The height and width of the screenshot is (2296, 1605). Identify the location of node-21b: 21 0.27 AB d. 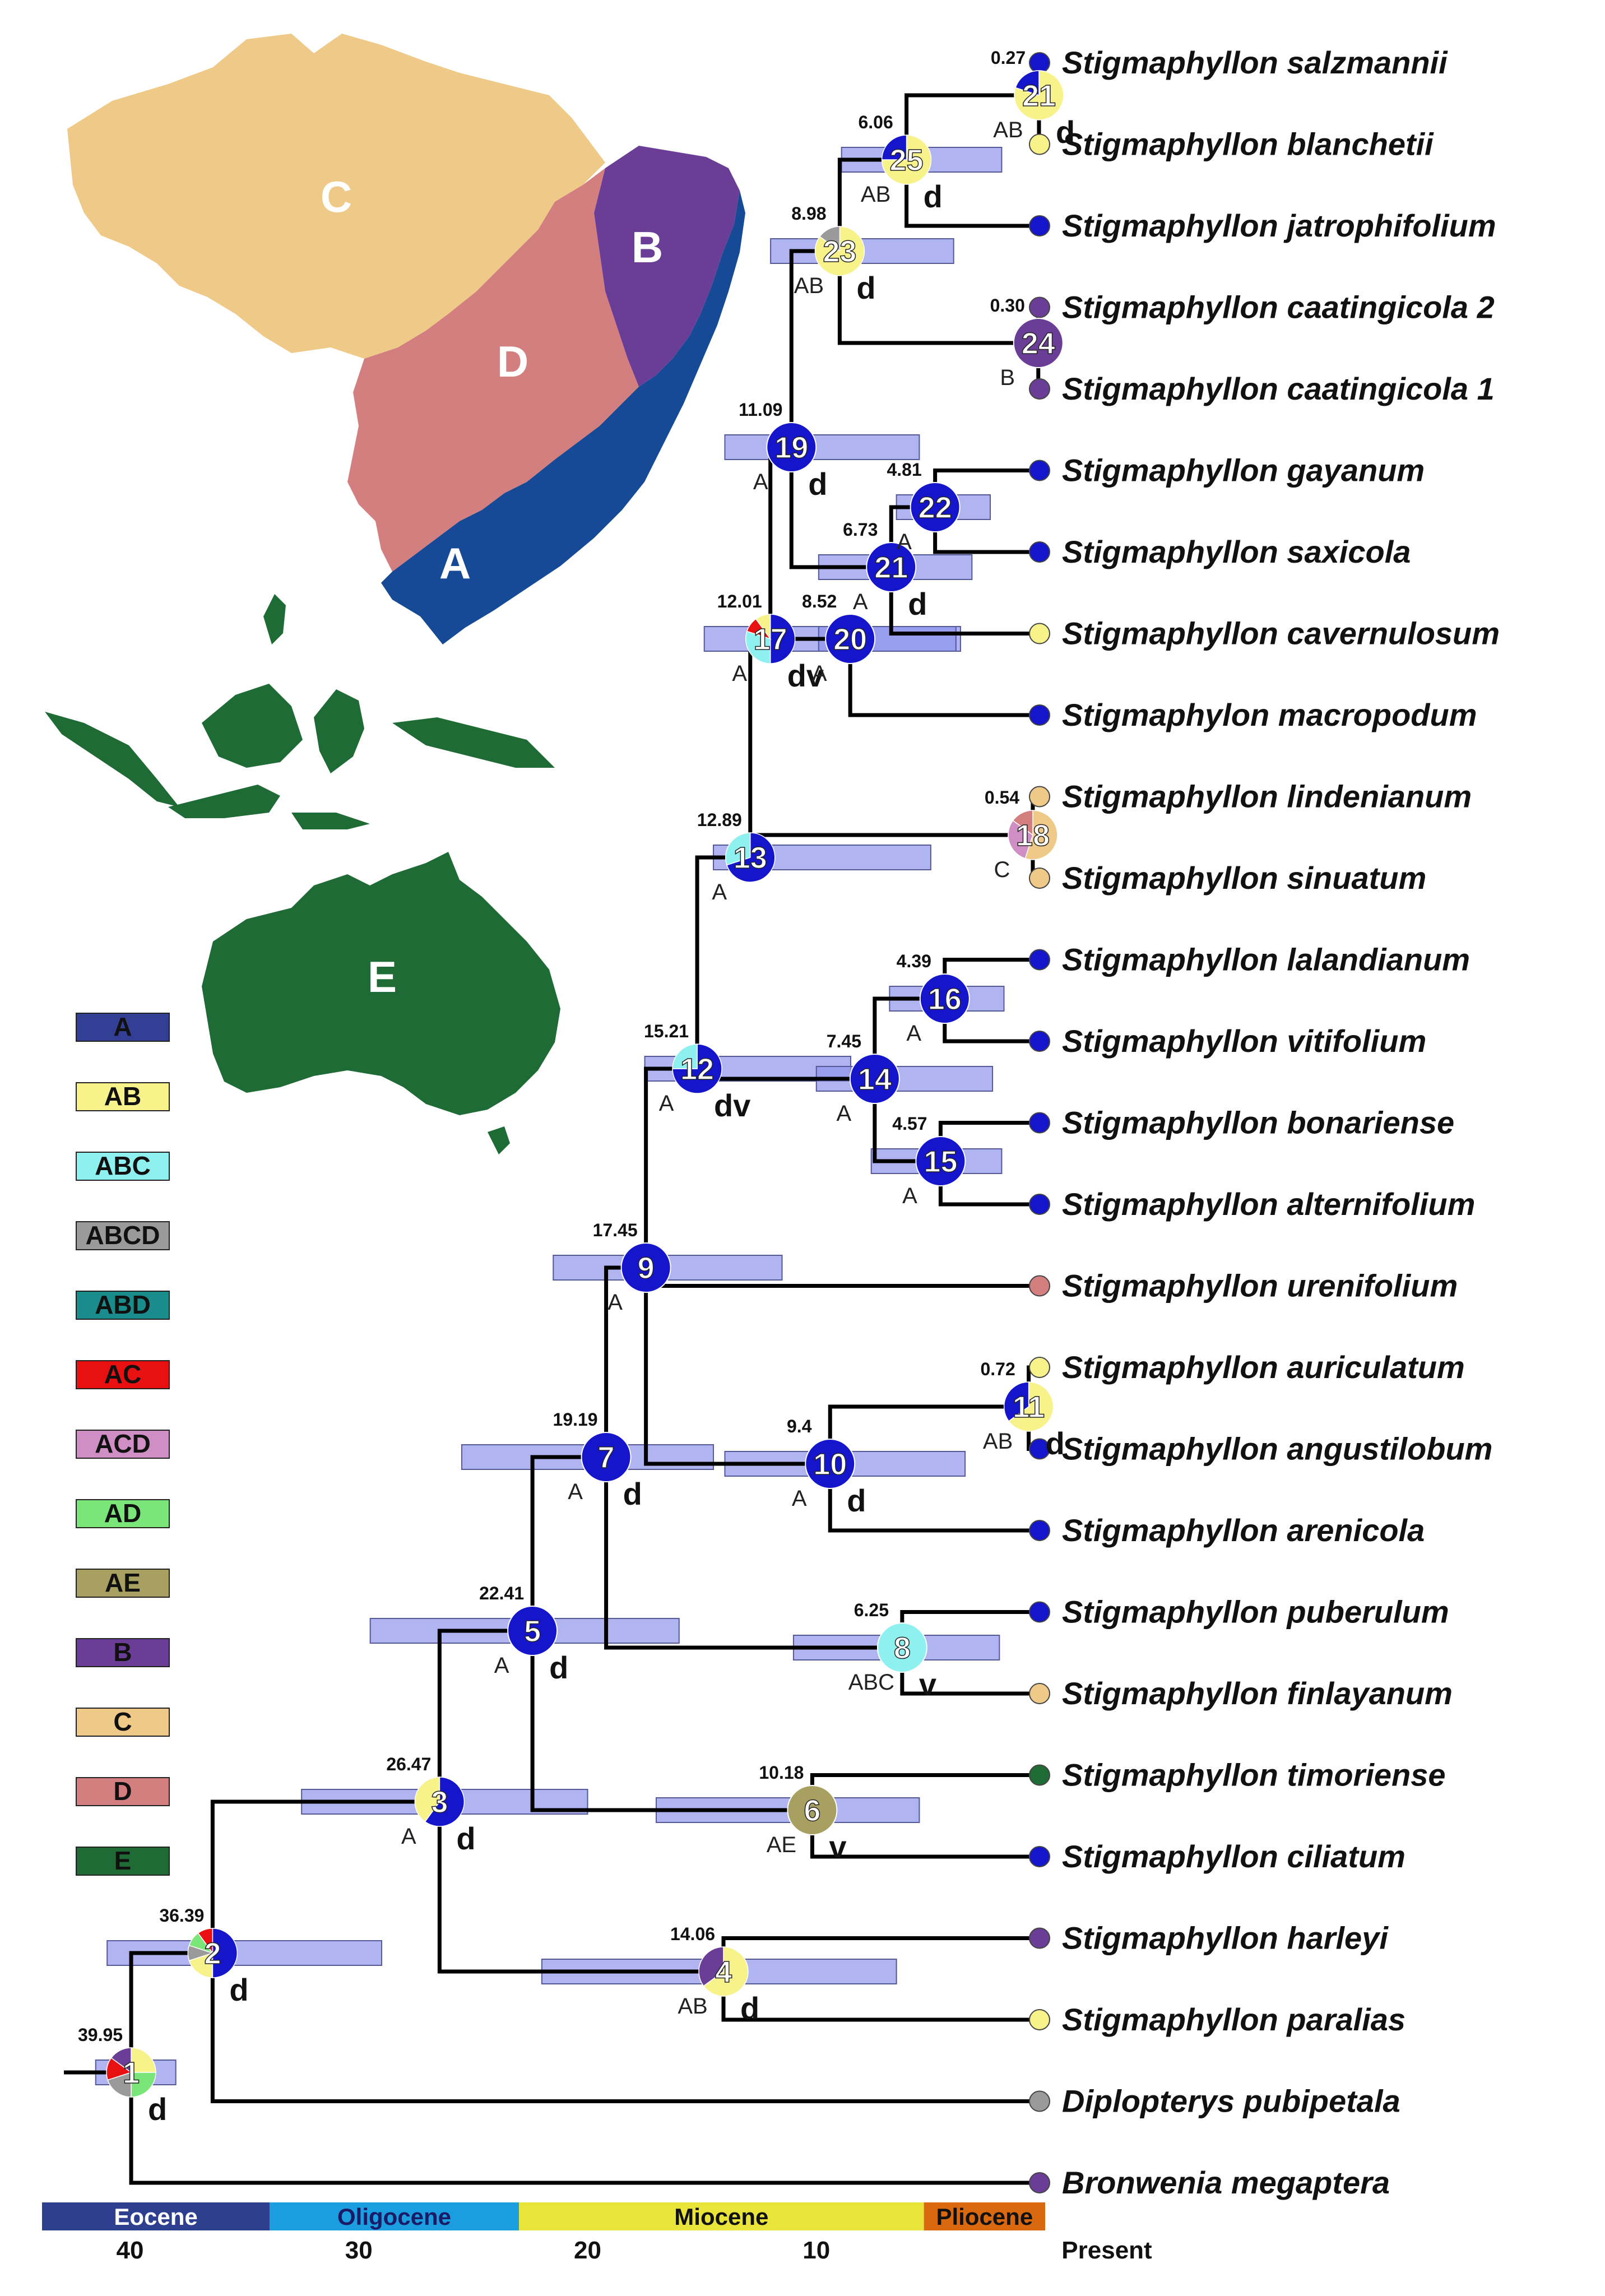
(1033, 99).